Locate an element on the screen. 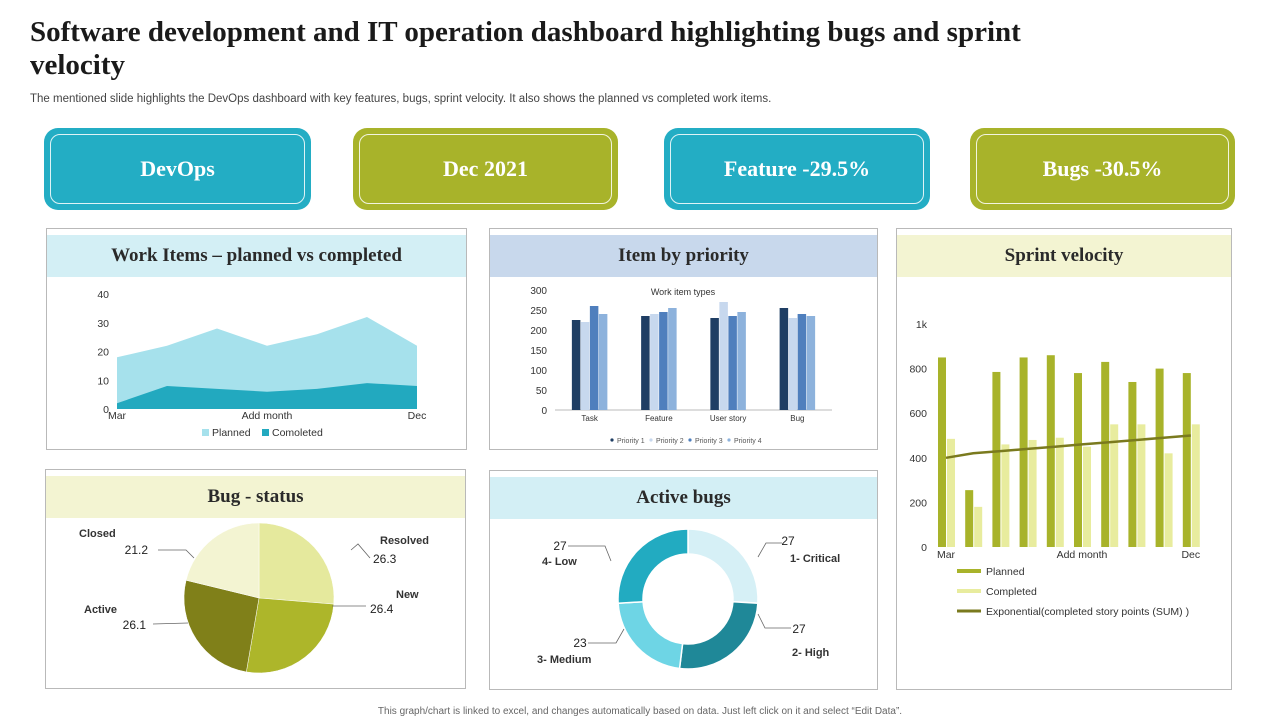 Image resolution: width=1280 pixels, height=720 pixels. priority-x-tick-1: Feature is located at coordinates (659, 418).